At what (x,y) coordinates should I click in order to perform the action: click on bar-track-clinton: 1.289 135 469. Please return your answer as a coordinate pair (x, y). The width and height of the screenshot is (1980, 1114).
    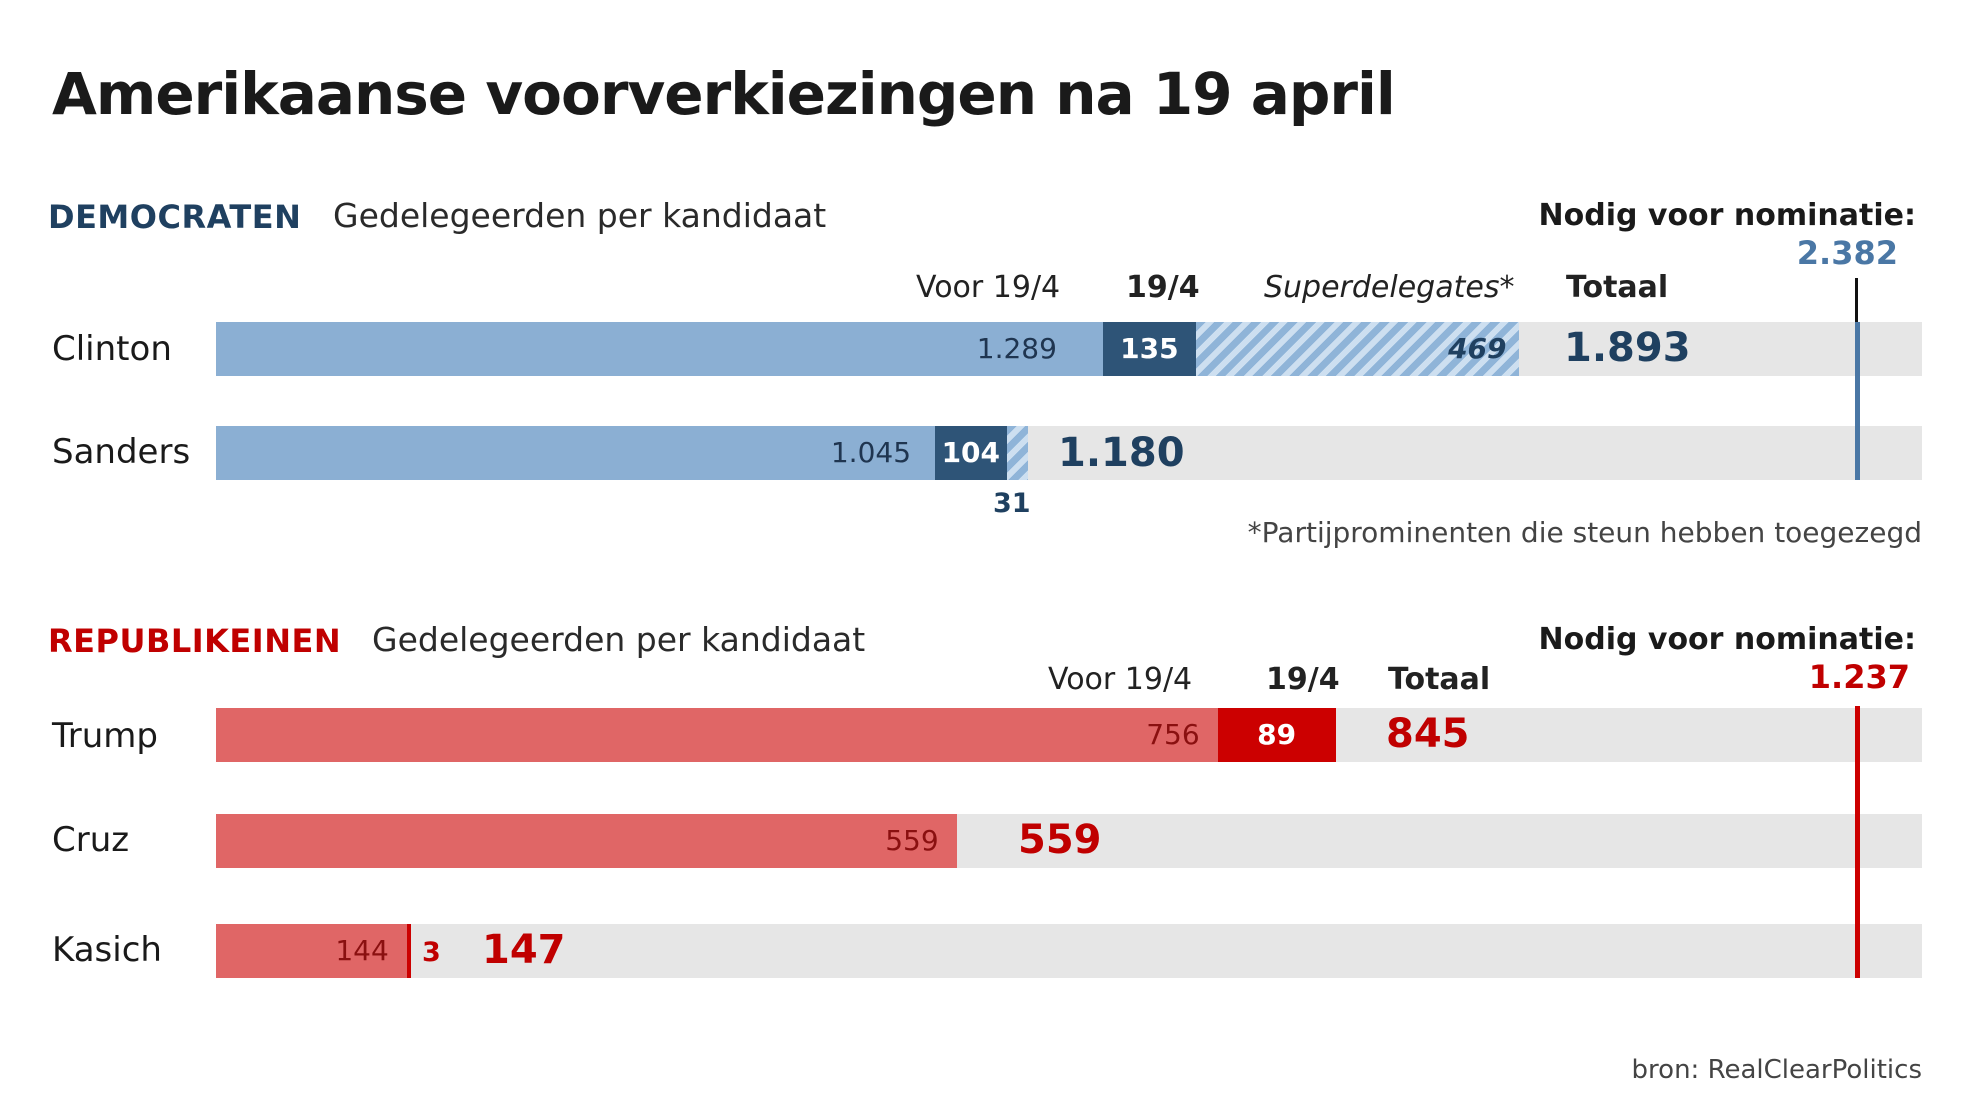
    Looking at the image, I should click on (1069, 349).